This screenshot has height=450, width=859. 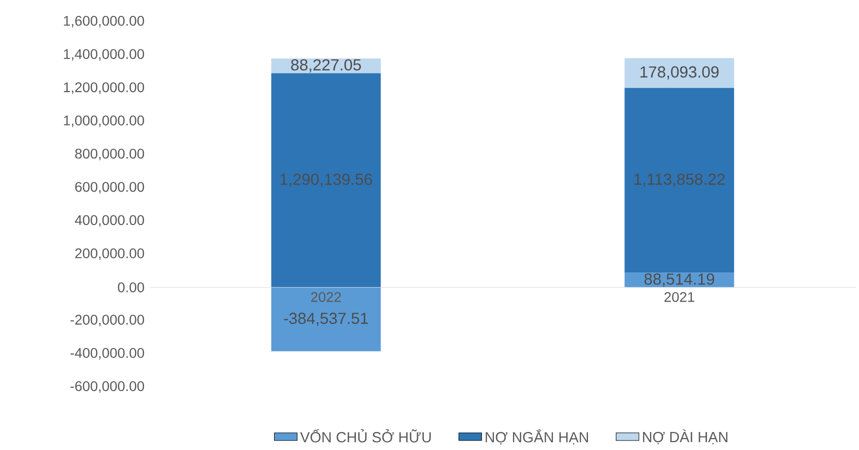 I want to click on legend-label: VỐN CHỦ SỞ HỮU, so click(x=365, y=436).